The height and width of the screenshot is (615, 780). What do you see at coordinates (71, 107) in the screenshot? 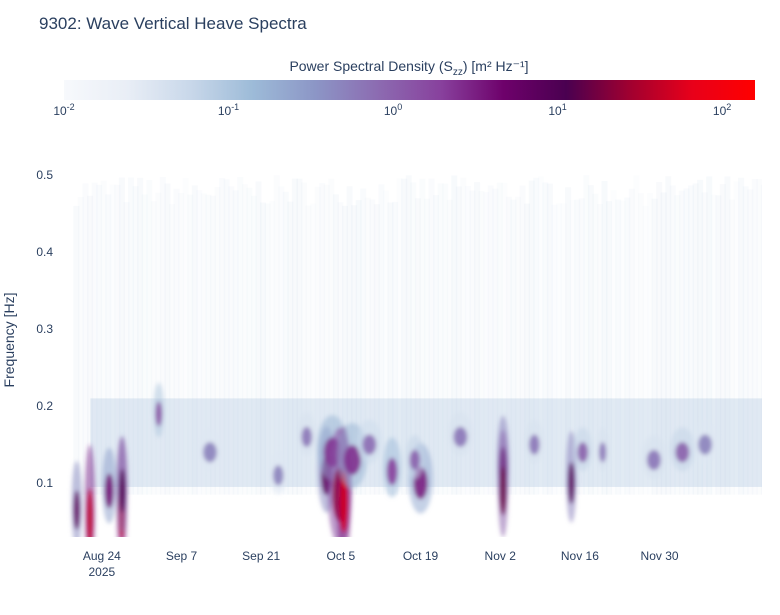
I see `colorbar-tick-exponent: -2` at bounding box center [71, 107].